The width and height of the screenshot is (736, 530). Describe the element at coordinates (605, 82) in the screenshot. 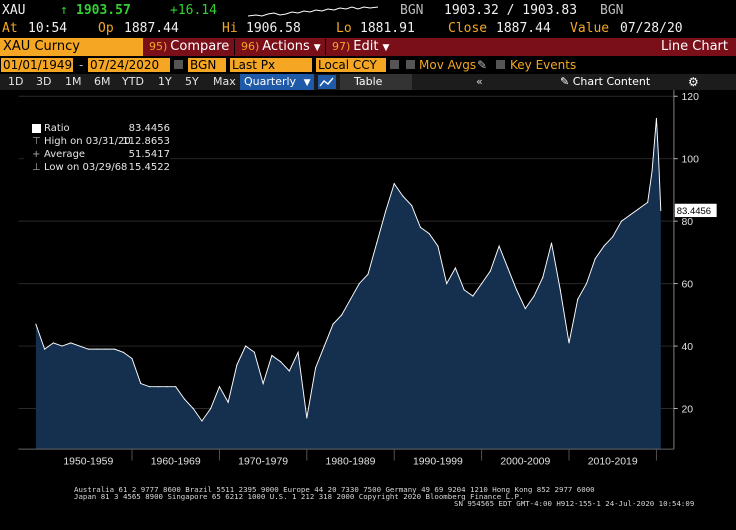

I see `chart-content-button: ✎ Chart Content` at that location.